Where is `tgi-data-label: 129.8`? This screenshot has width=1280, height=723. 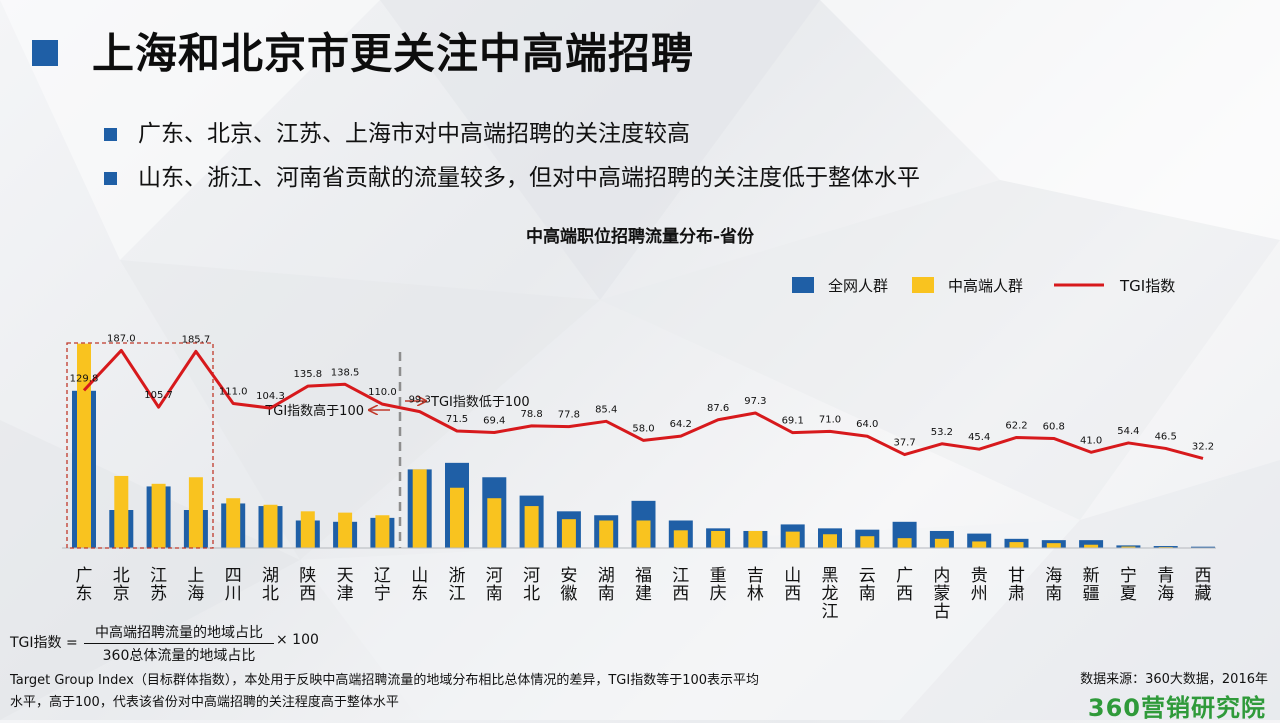 tgi-data-label: 129.8 is located at coordinates (84, 378).